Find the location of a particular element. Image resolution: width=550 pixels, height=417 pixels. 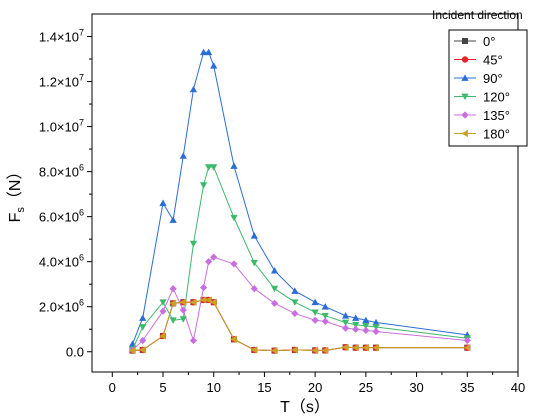

legend-label: 135° is located at coordinates (496, 115).